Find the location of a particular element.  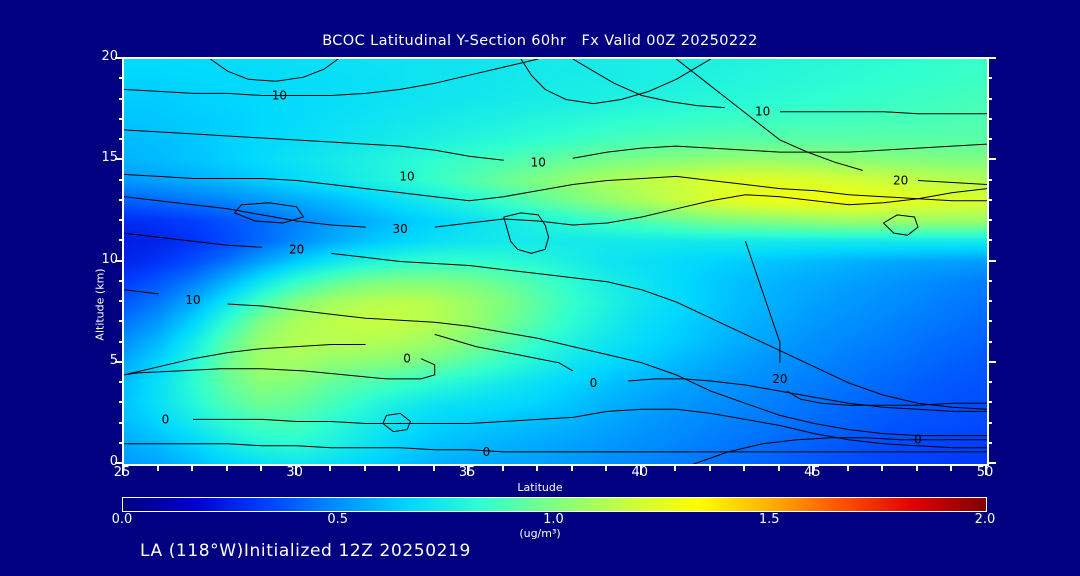

x-axis-tick-label: 25 is located at coordinates (122, 472).